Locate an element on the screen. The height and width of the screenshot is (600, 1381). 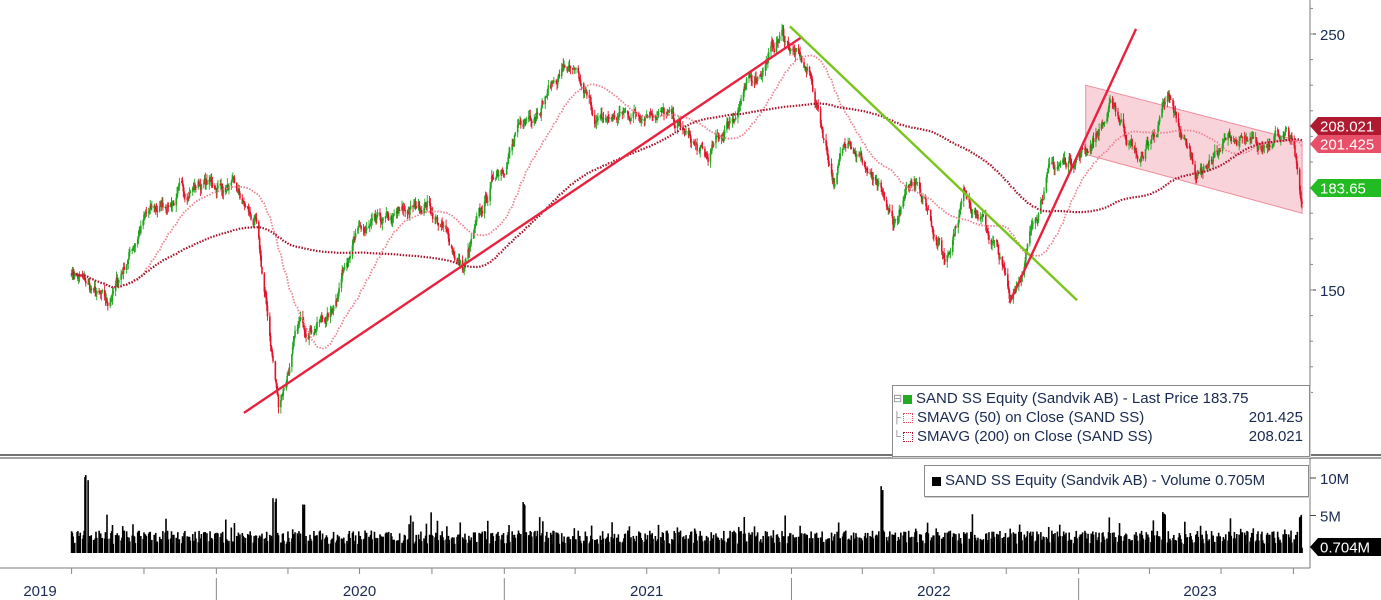
green-downtrend-line is located at coordinates (933, 163).